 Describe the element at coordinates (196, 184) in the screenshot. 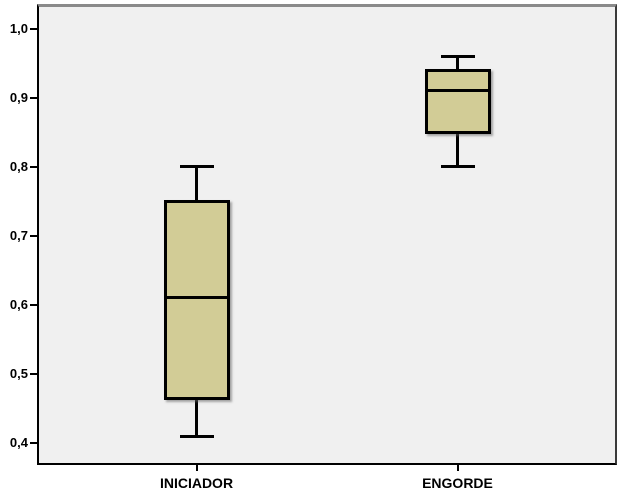

I see `whisker-upper-line-iniciador` at that location.